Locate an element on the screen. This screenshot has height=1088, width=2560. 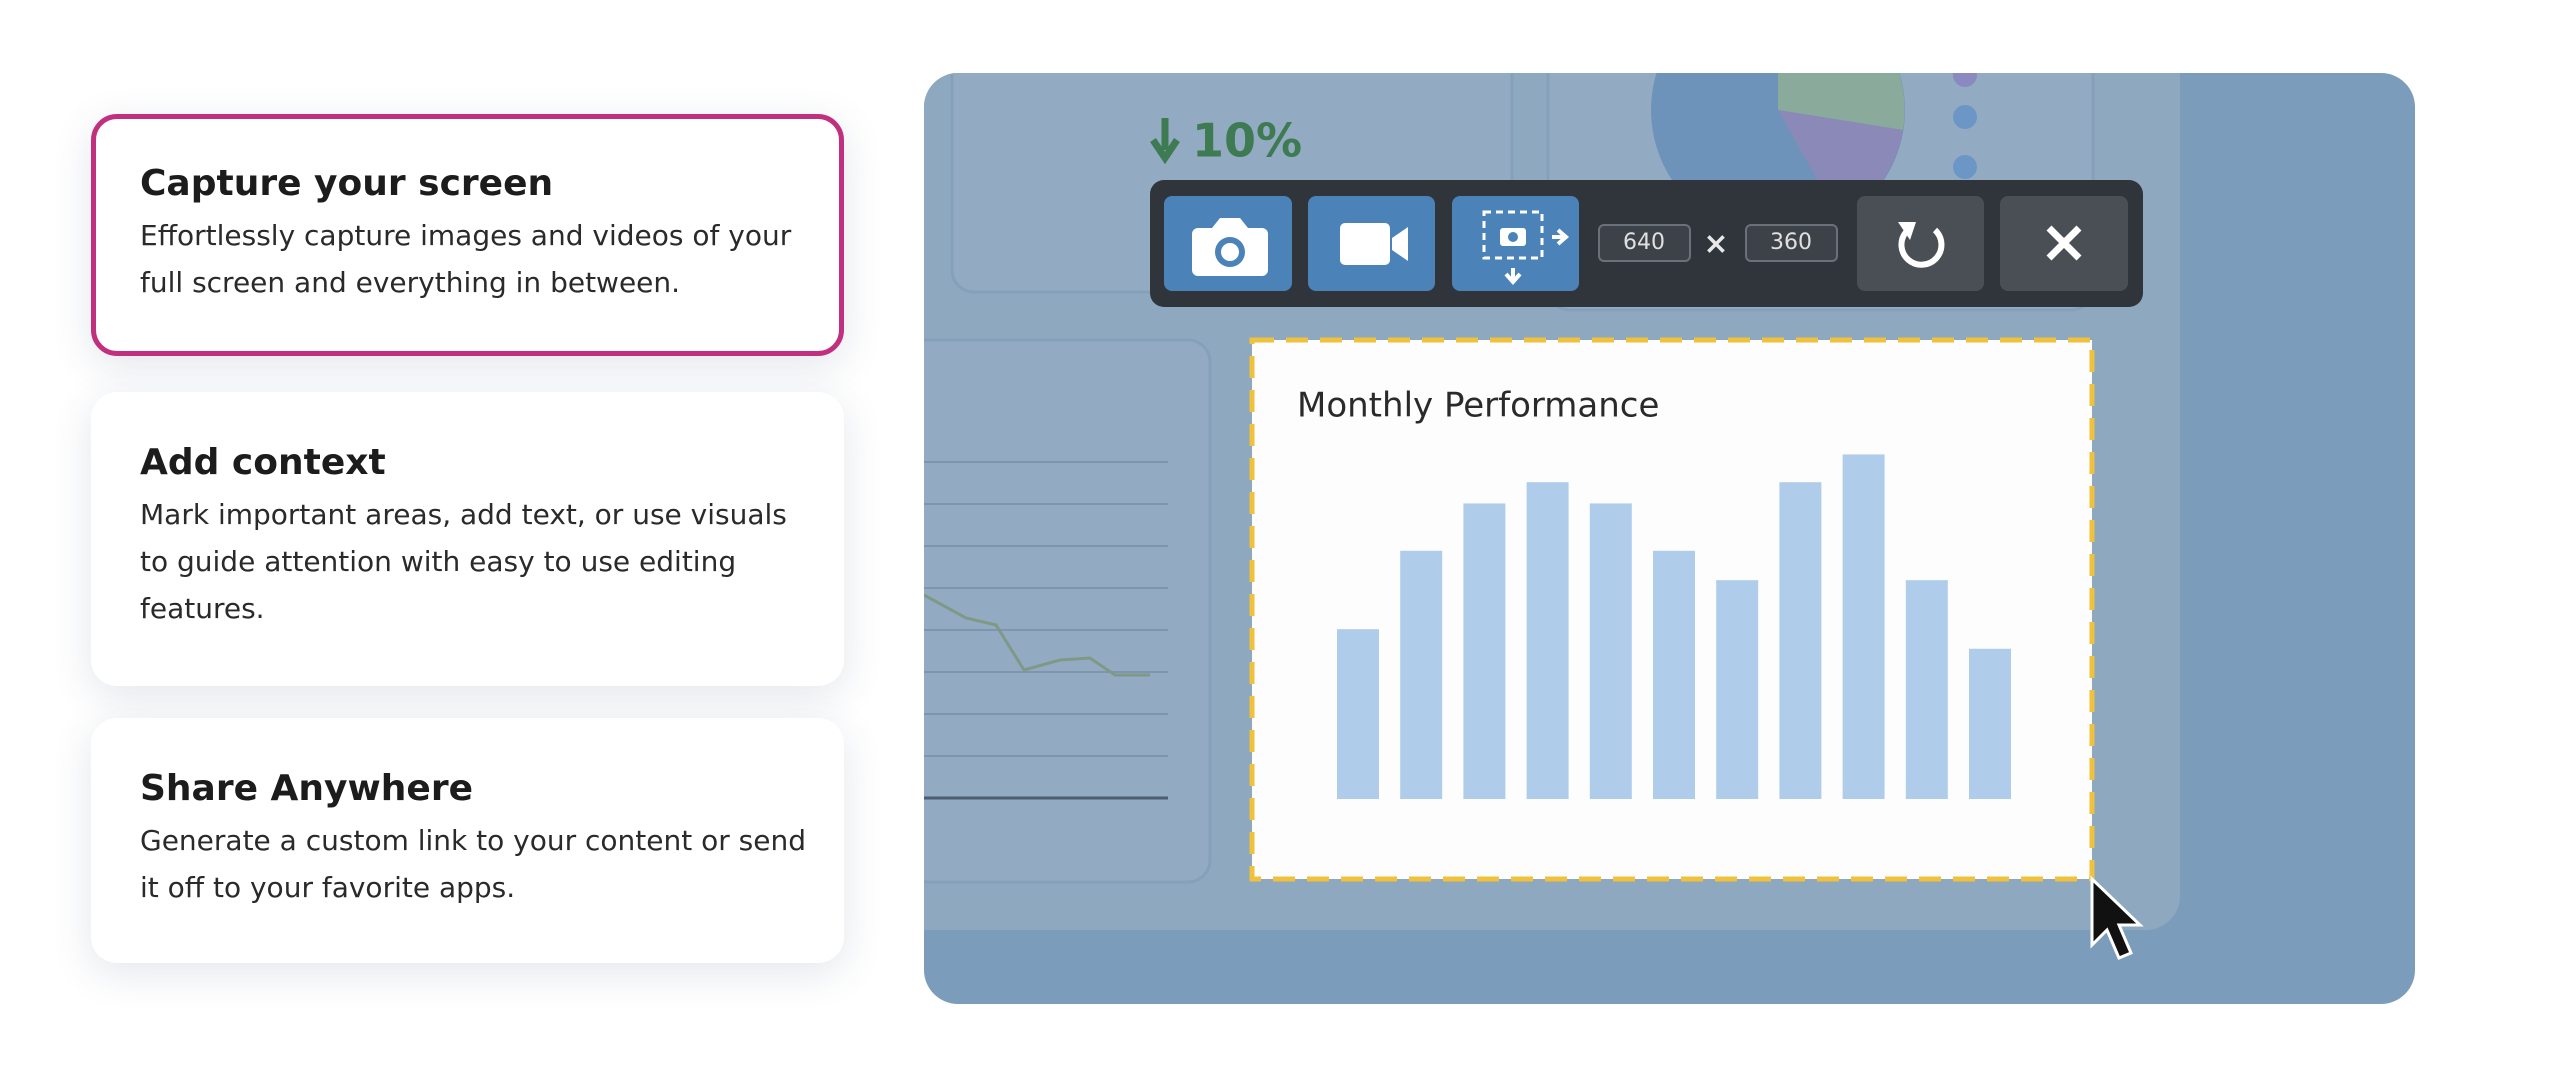
region-button is located at coordinates (1515, 243).